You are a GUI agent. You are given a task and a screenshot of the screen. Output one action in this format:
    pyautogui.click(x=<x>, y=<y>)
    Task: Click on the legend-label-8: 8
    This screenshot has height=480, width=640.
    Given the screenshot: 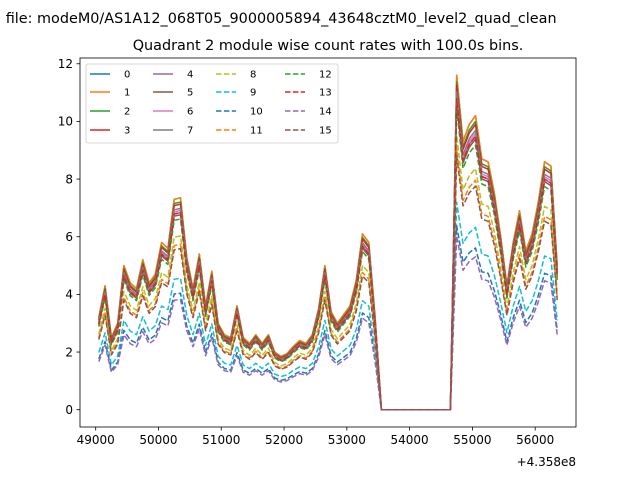 What is the action you would take?
    pyautogui.click(x=253, y=75)
    